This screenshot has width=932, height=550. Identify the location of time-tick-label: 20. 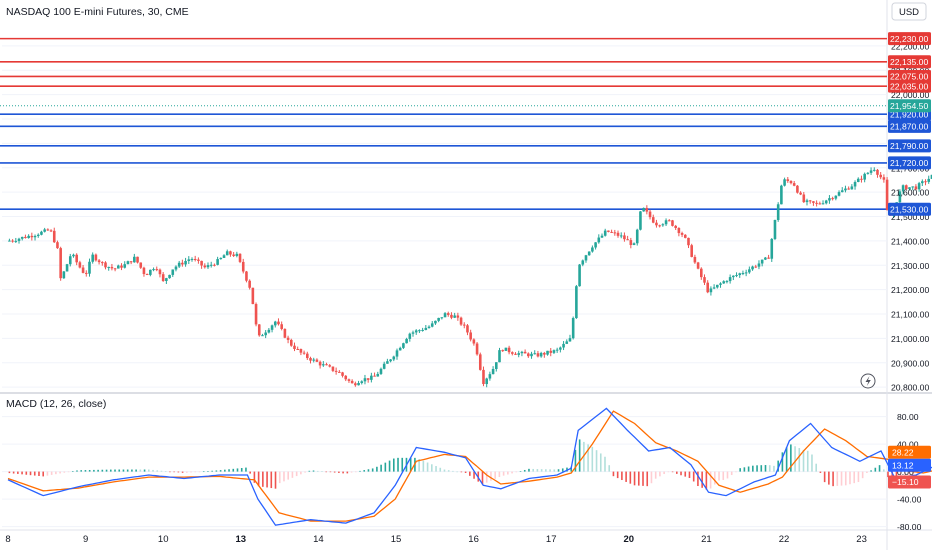
(629, 539).